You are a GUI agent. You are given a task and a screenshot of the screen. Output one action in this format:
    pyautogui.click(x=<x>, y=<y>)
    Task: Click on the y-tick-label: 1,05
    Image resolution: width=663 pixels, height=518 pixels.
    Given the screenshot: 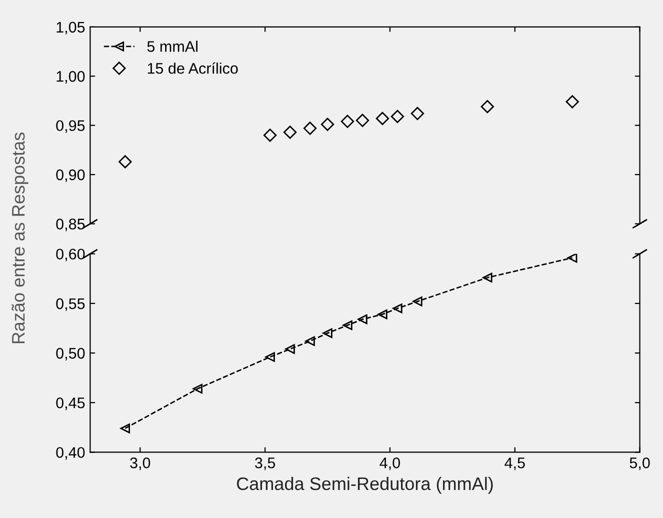 What is the action you would take?
    pyautogui.click(x=70, y=28)
    